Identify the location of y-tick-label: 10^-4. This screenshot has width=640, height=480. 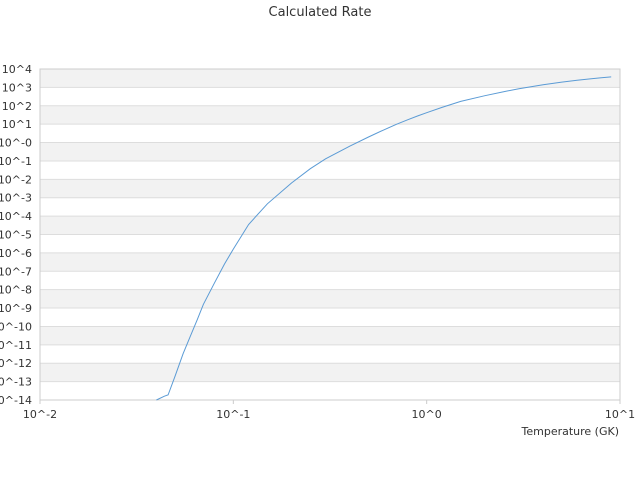
(16, 216).